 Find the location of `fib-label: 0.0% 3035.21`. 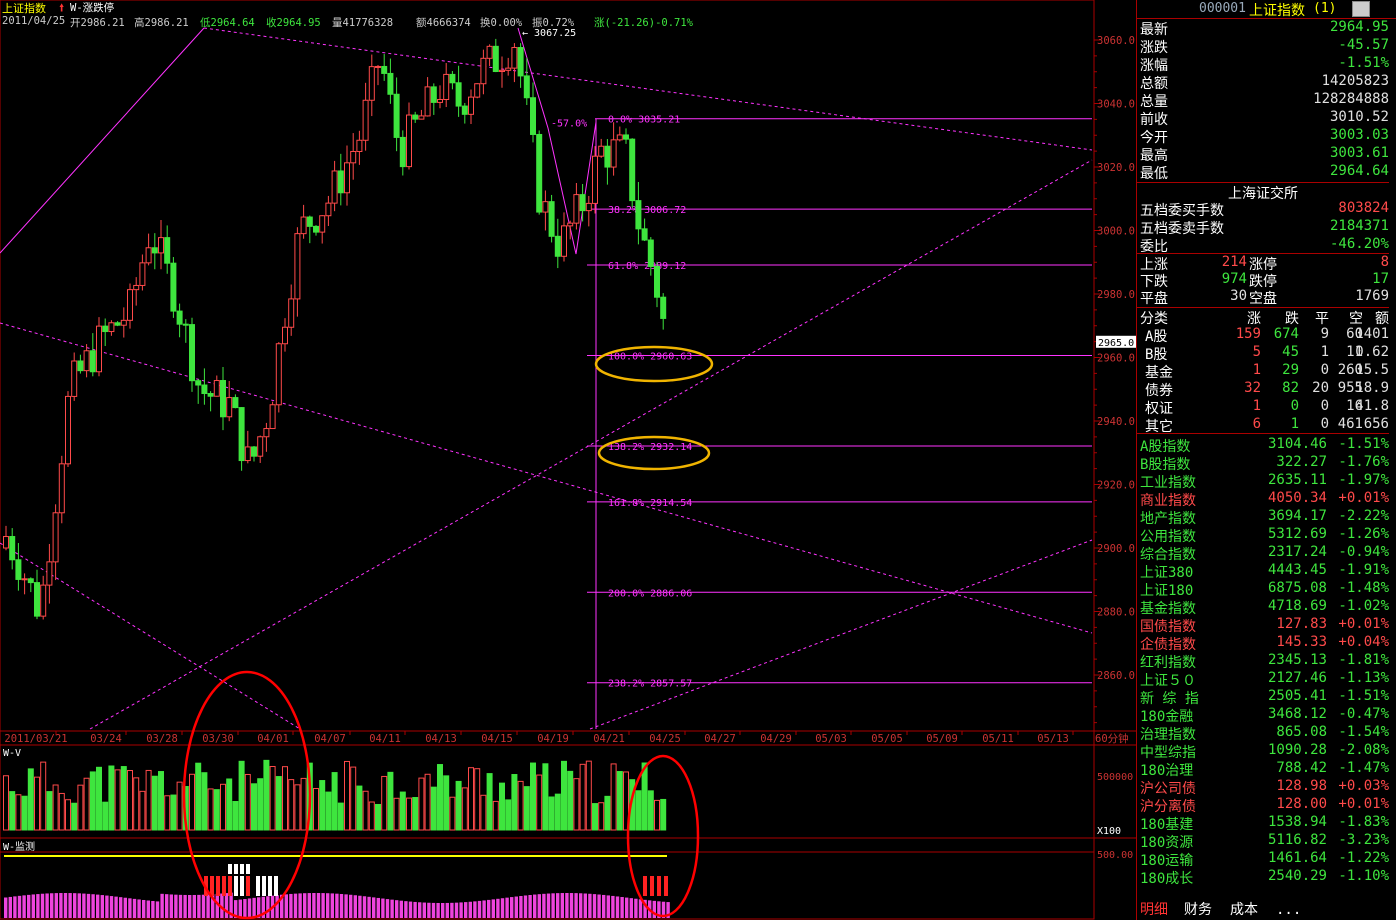

fib-label: 0.0% 3035.21 is located at coordinates (644, 120).